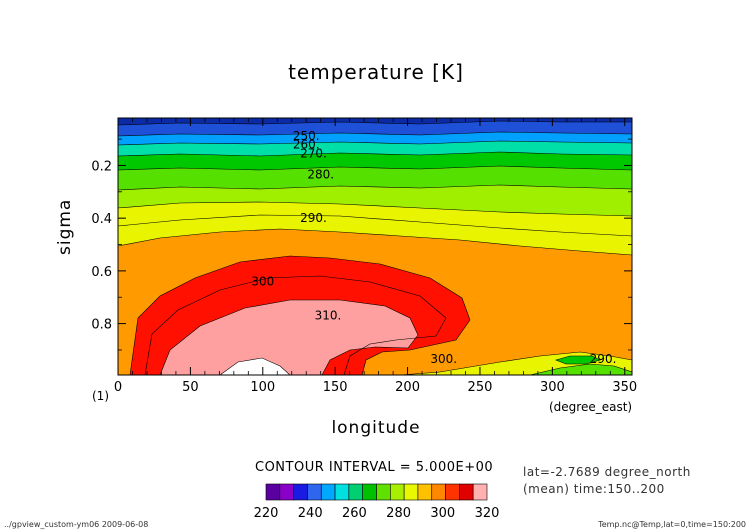  I want to click on latitude-info: lat=-2.7689 degree_north, so click(607, 472).